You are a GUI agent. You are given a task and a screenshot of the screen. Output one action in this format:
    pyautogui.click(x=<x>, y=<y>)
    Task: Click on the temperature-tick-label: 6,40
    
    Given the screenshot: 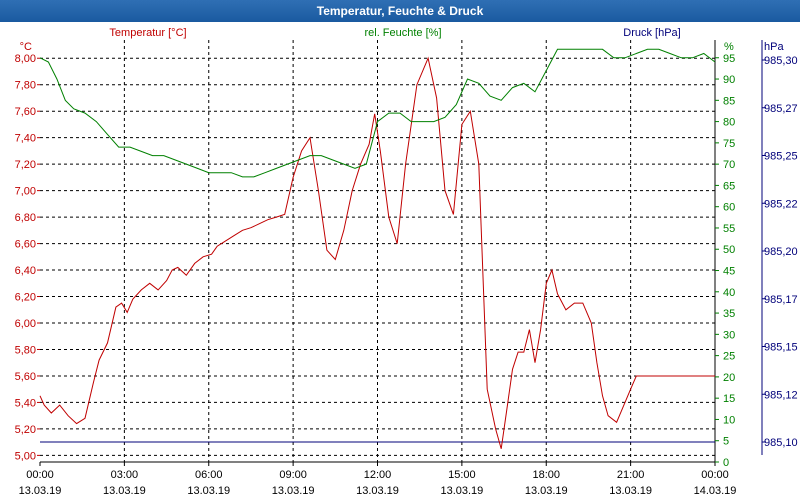 What is the action you would take?
    pyautogui.click(x=25, y=271)
    